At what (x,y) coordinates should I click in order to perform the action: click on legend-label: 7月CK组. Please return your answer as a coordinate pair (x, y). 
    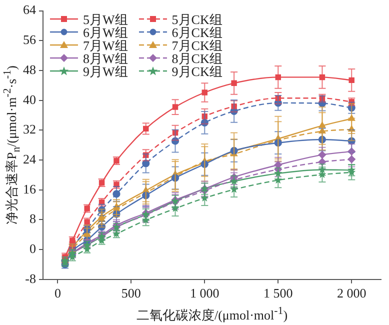
    Looking at the image, I should click on (197, 45).